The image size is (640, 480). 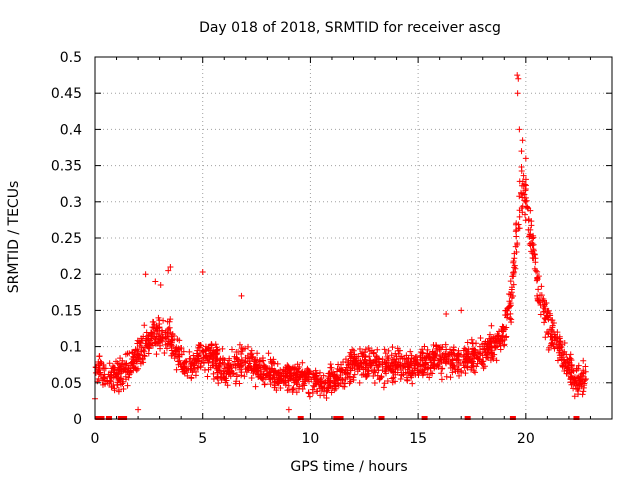 What do you see at coordinates (418, 439) in the screenshot?
I see `x-tick-label: 15` at bounding box center [418, 439].